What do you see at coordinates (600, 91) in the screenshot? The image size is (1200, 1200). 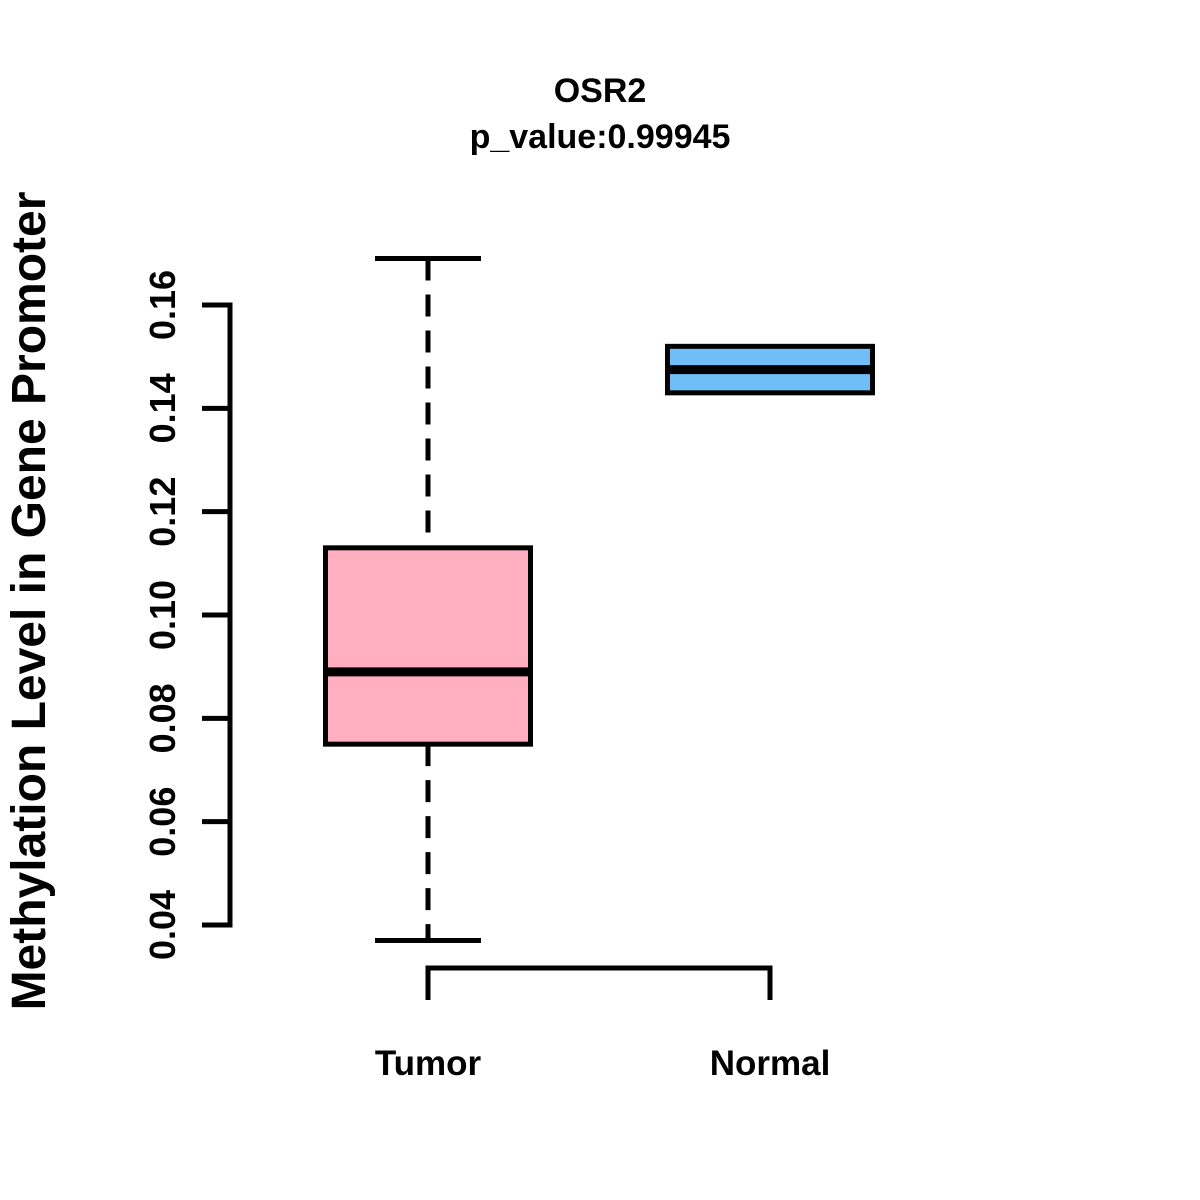 I see `chart-title: OSR2` at bounding box center [600, 91].